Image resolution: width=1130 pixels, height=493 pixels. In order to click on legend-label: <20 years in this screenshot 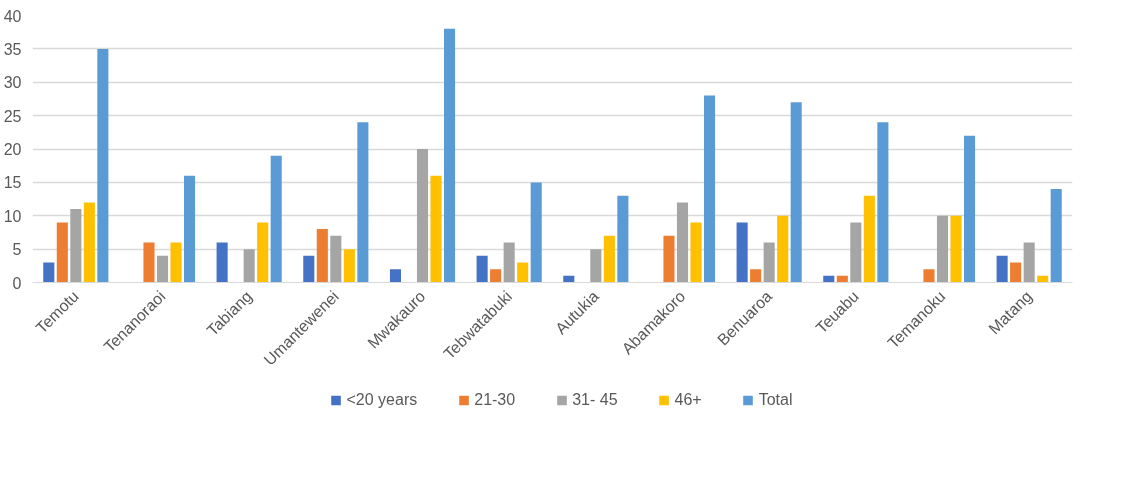, I will do `click(382, 399)`.